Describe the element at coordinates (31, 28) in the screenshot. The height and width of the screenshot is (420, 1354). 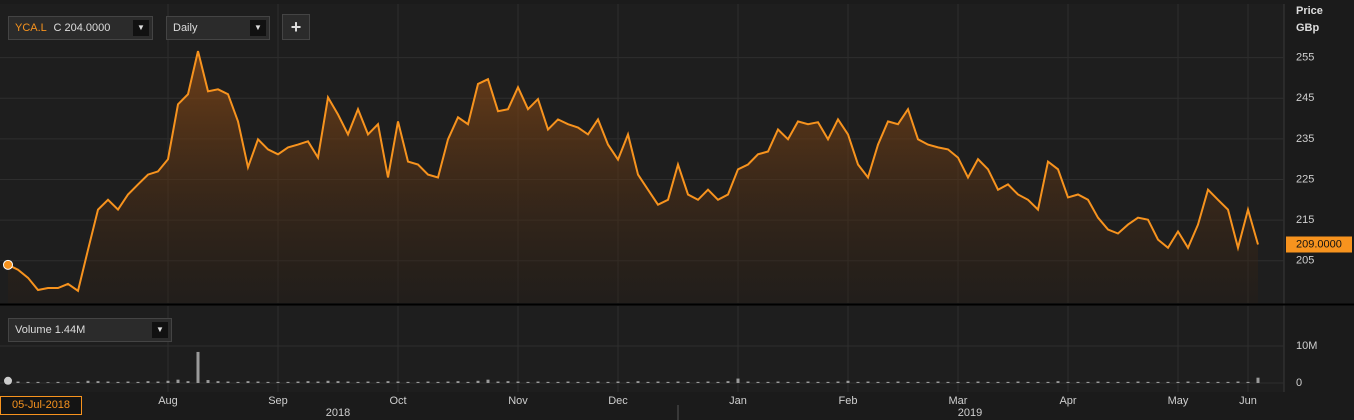
I see `symbol: YCA.L` at that location.